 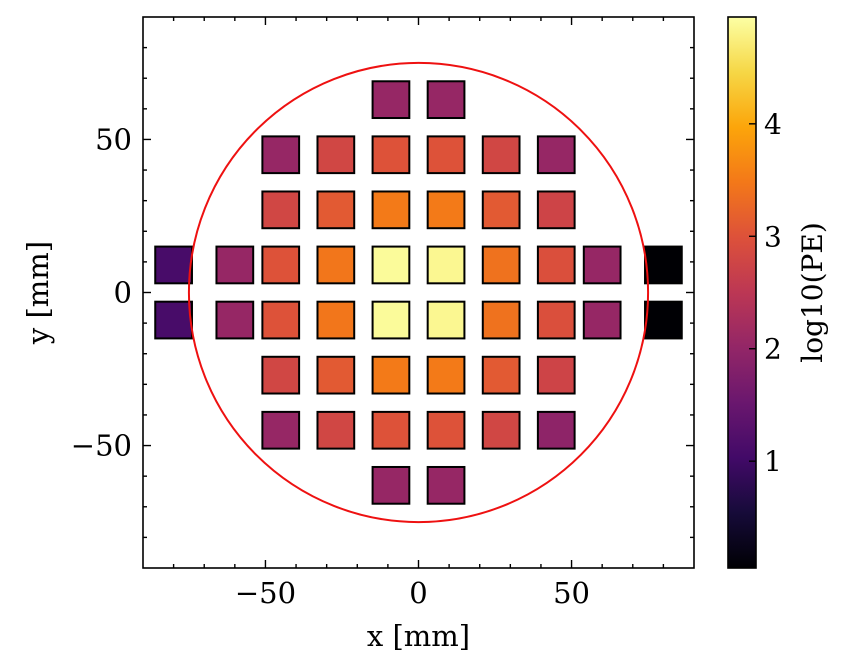 What do you see at coordinates (773, 349) in the screenshot?
I see `colorbar-tick-label: 2` at bounding box center [773, 349].